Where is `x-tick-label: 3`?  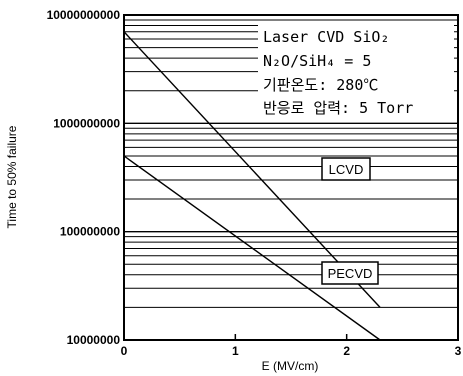 x-tick-label: 3 is located at coordinates (458, 351).